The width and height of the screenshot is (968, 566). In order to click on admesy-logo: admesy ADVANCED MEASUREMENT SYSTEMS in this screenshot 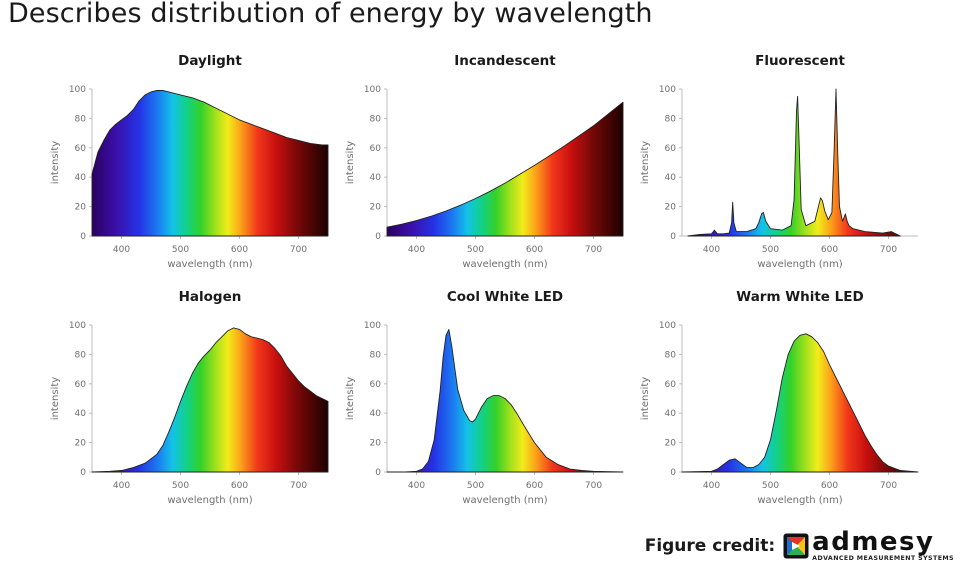, I will do `click(868, 544)`.